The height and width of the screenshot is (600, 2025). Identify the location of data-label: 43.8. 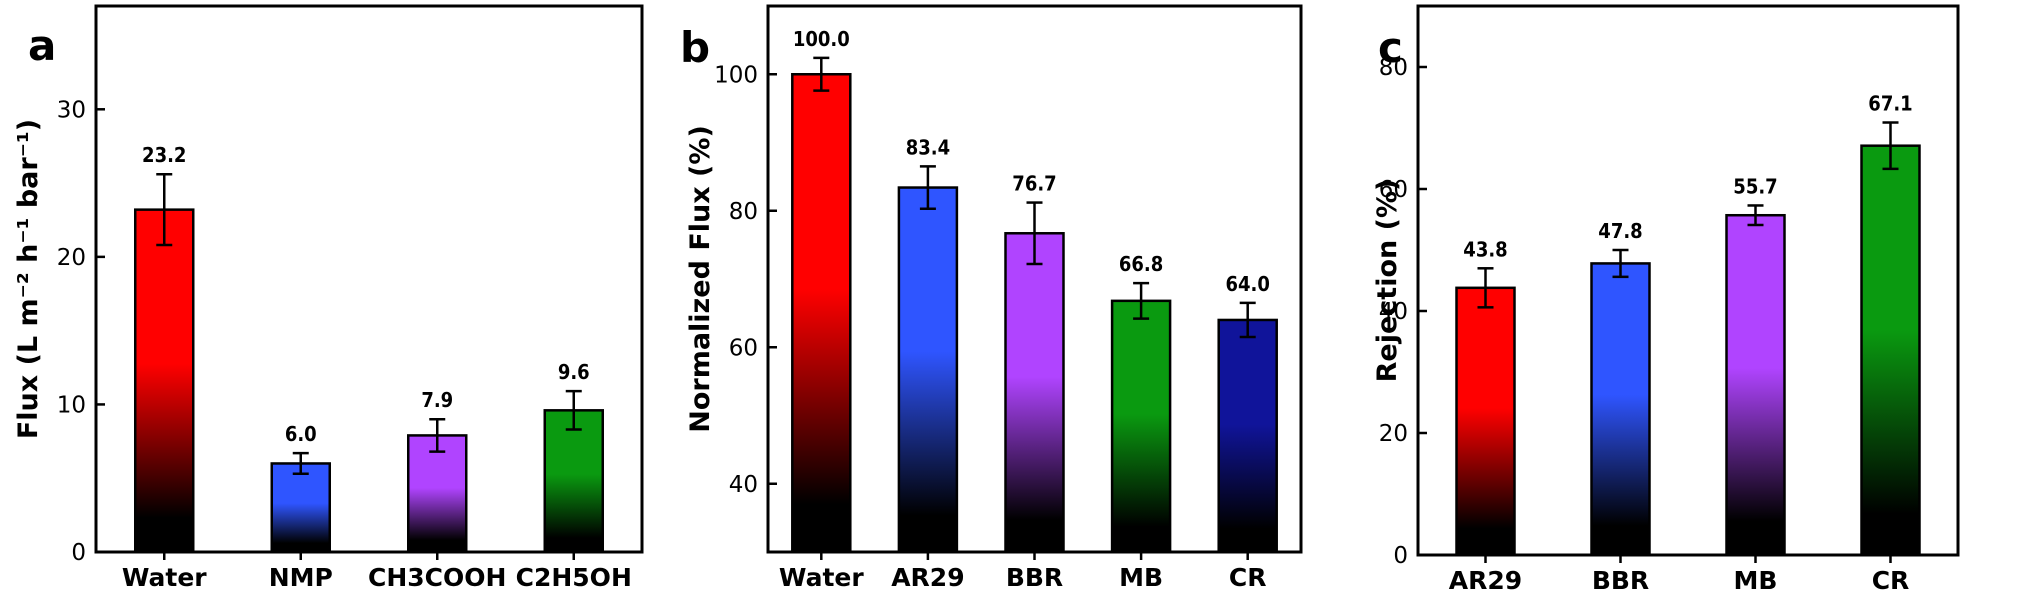
(1485, 249).